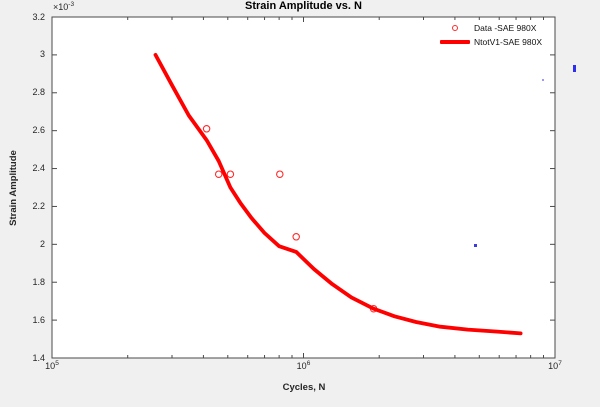 This screenshot has height=407, width=600. Describe the element at coordinates (455, 41) in the screenshot. I see `legend-line-marker-icon` at that location.